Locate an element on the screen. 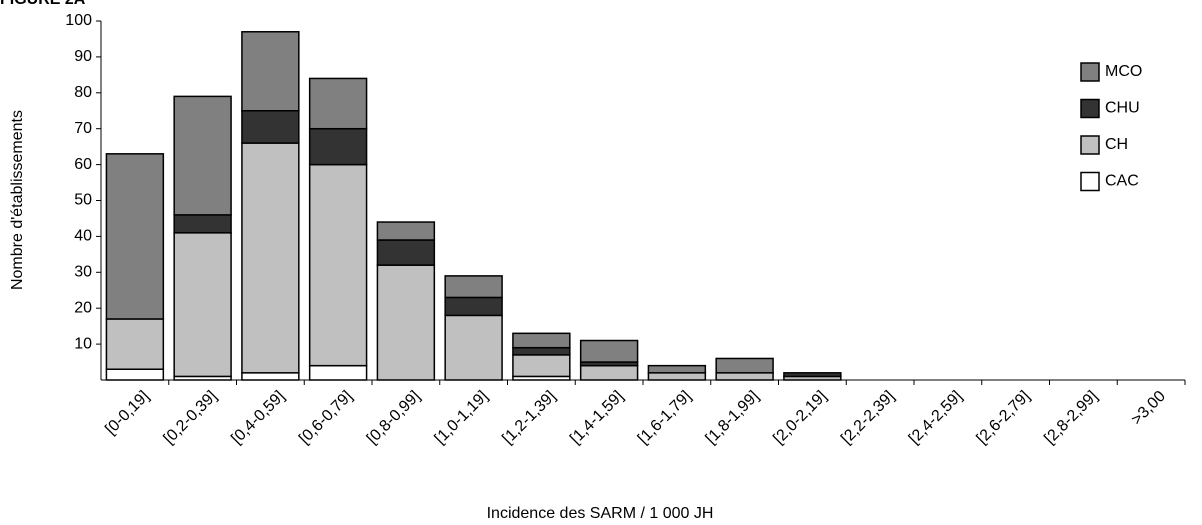 Image resolution: width=1202 pixels, height=525 pixels. x-tick-label: >3,00 is located at coordinates (1148, 408).